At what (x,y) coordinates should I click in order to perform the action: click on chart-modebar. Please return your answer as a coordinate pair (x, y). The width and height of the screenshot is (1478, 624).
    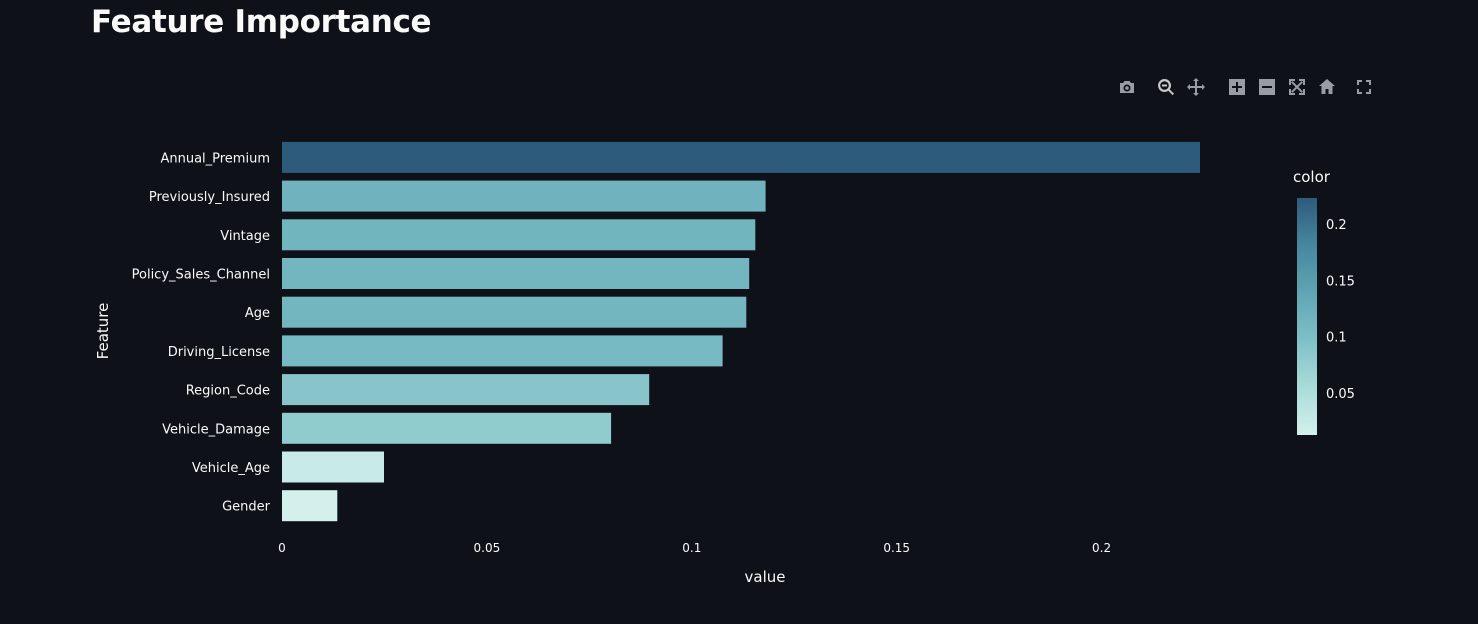
    Looking at the image, I should click on (1247, 87).